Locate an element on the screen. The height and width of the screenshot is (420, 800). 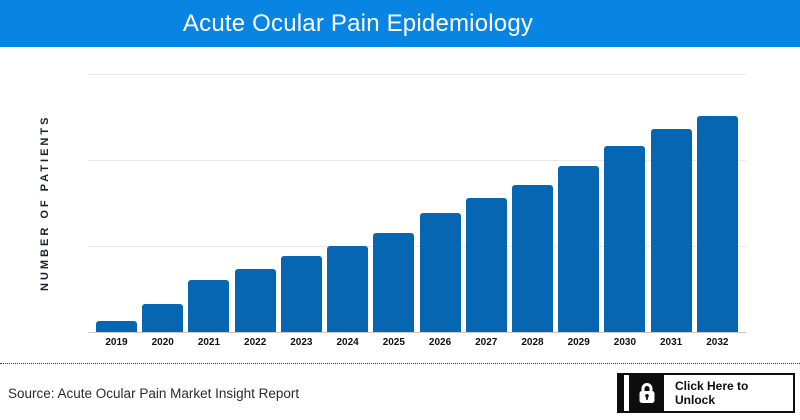
x-tick-label-2026: 2026 is located at coordinates (440, 342).